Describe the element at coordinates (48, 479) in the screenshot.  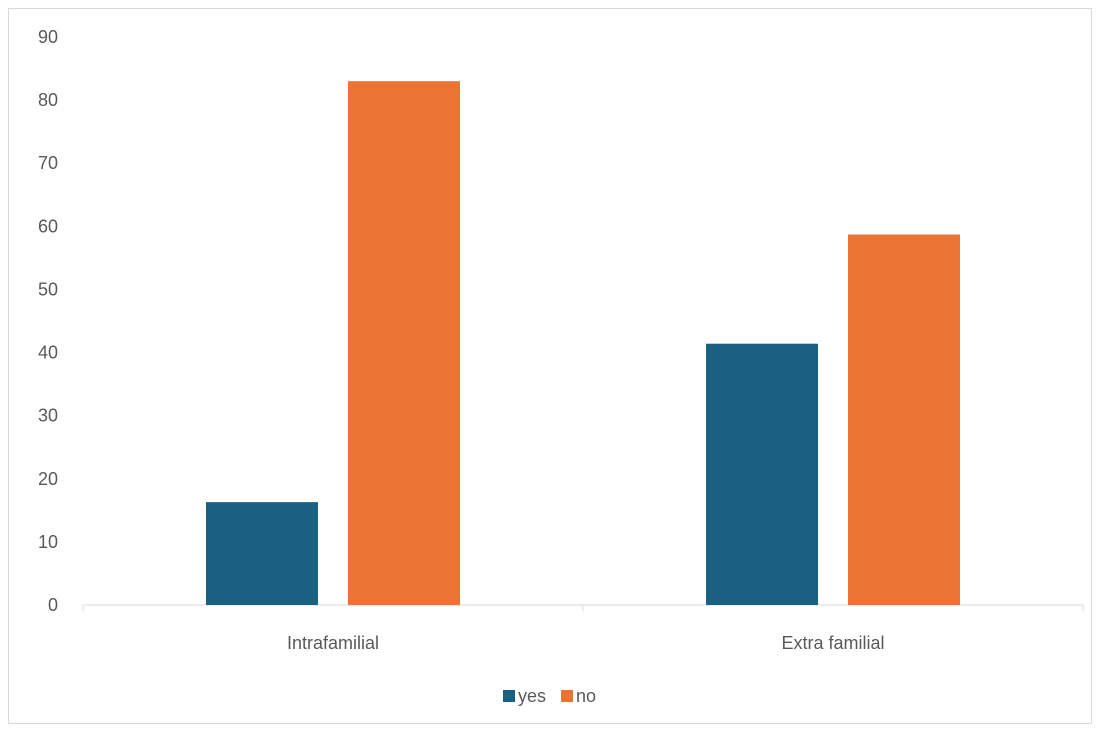
I see `y-tick-label: 20` at that location.